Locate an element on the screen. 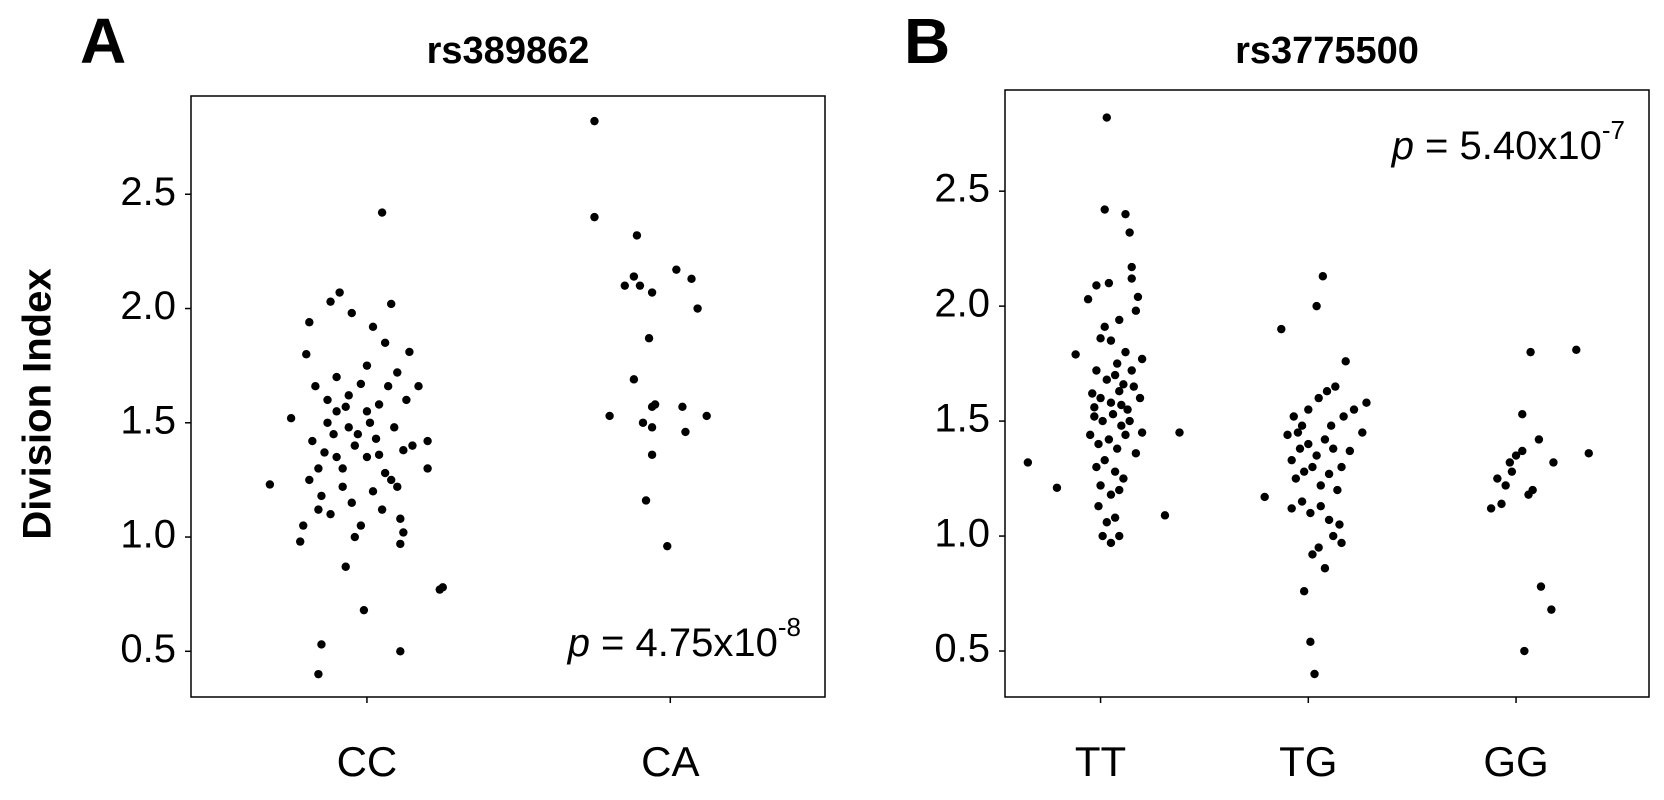  x-tick-label: TG is located at coordinates (1308, 761).